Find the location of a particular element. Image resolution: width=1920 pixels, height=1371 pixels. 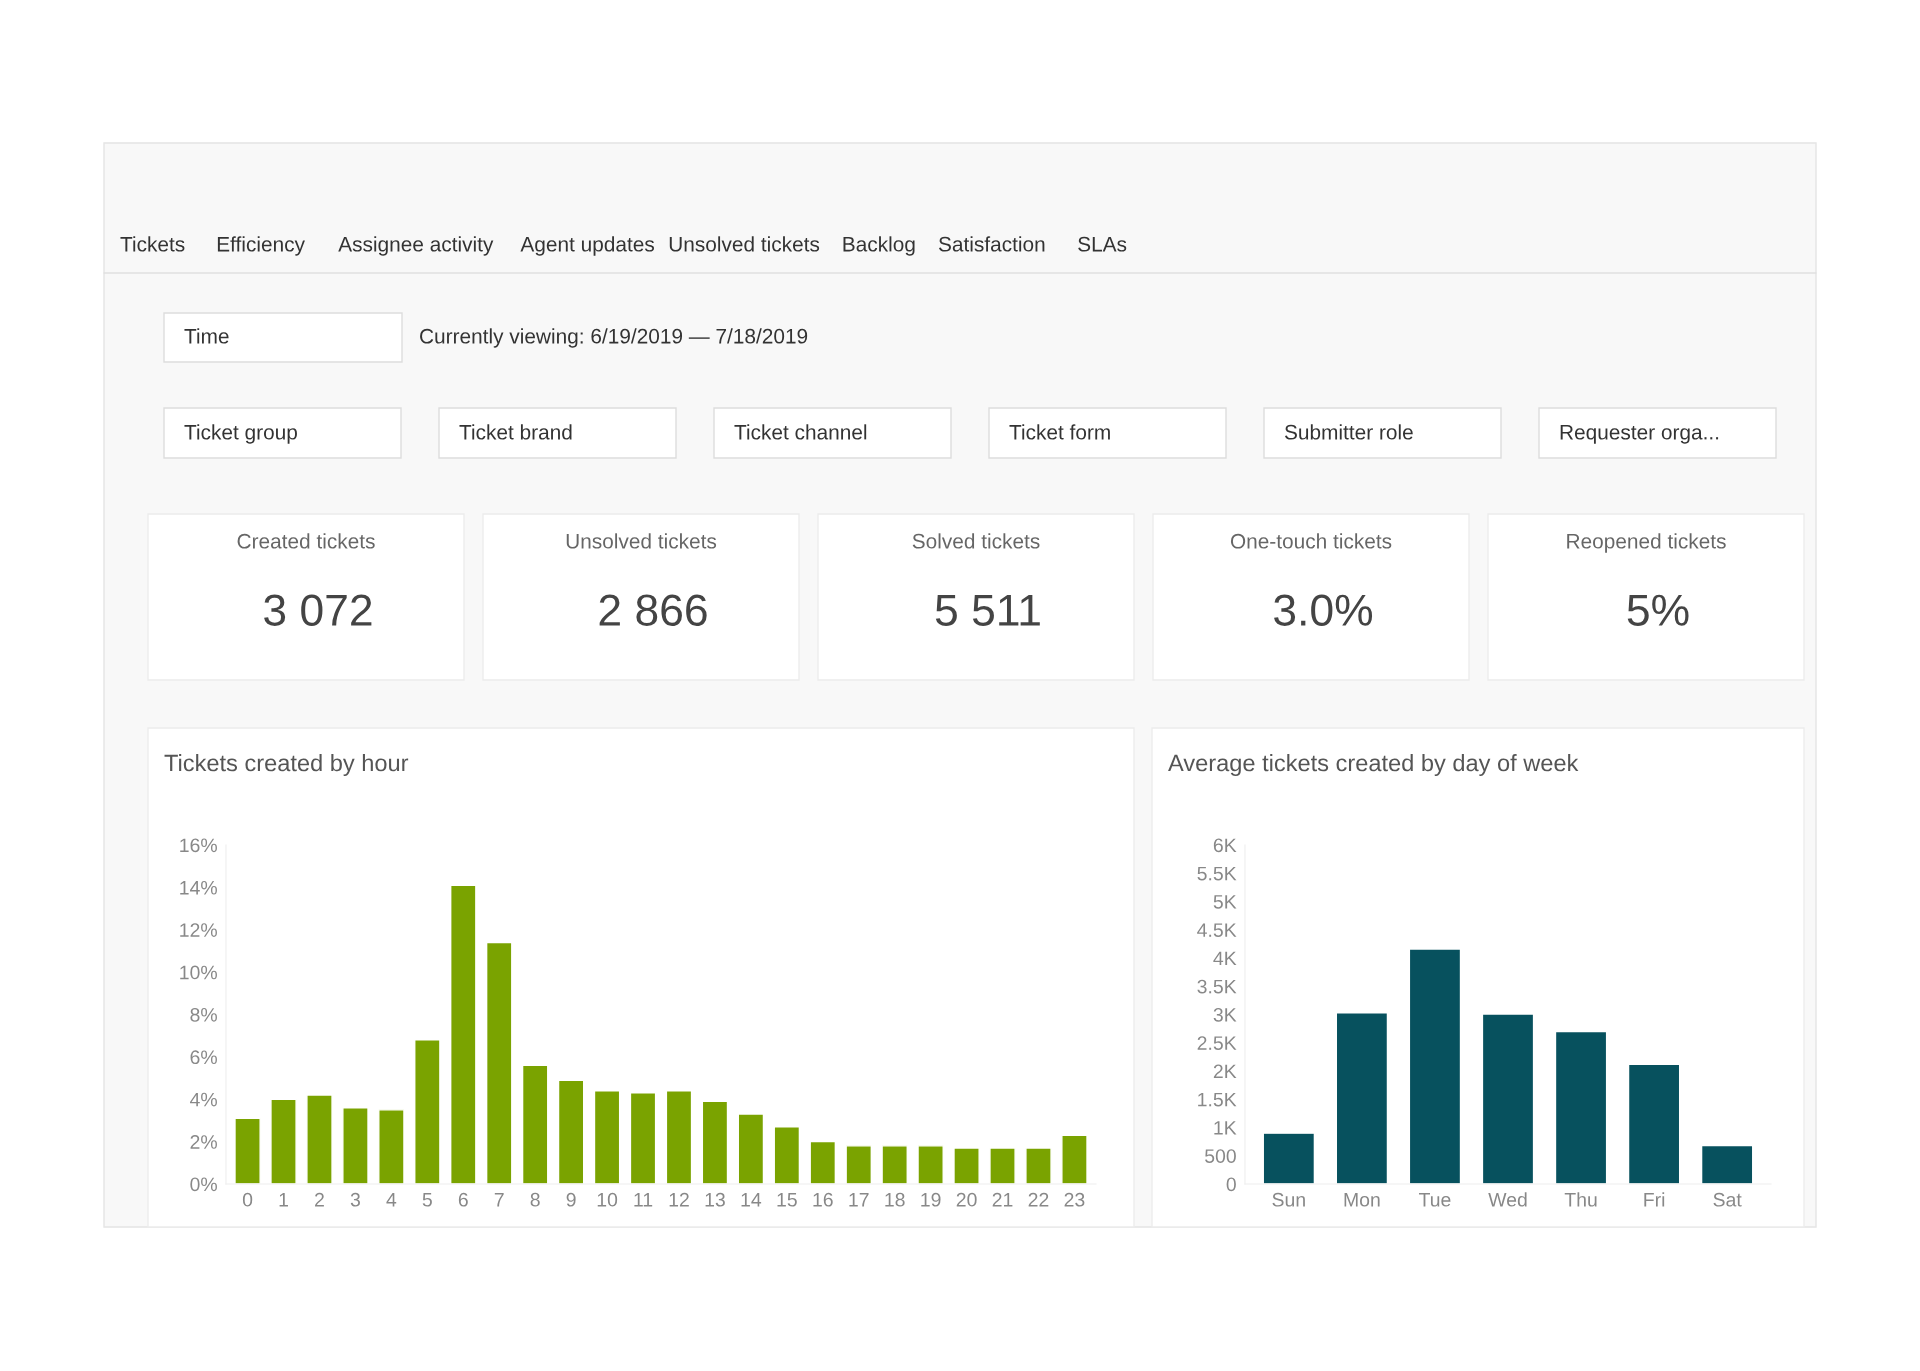

x-tick-label: 4 is located at coordinates (391, 1200).